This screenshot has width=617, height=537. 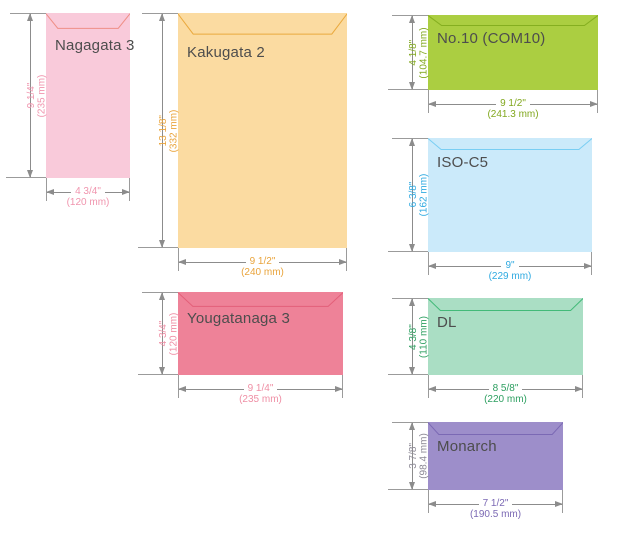 I want to click on envelope-body: Nagagata 3, so click(x=90, y=95).